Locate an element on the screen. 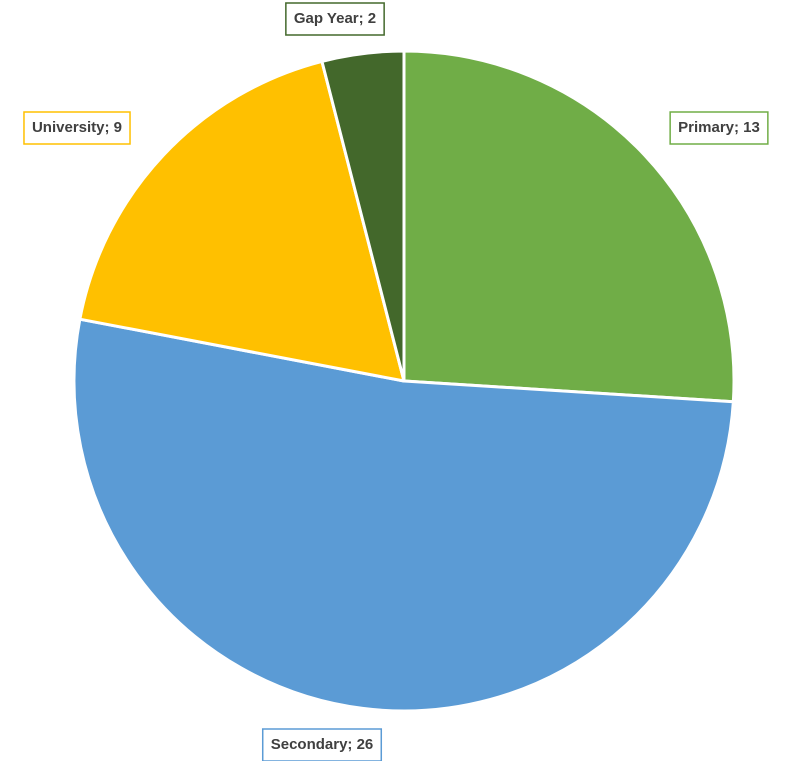  data-label: Secondary; 26 is located at coordinates (322, 744).